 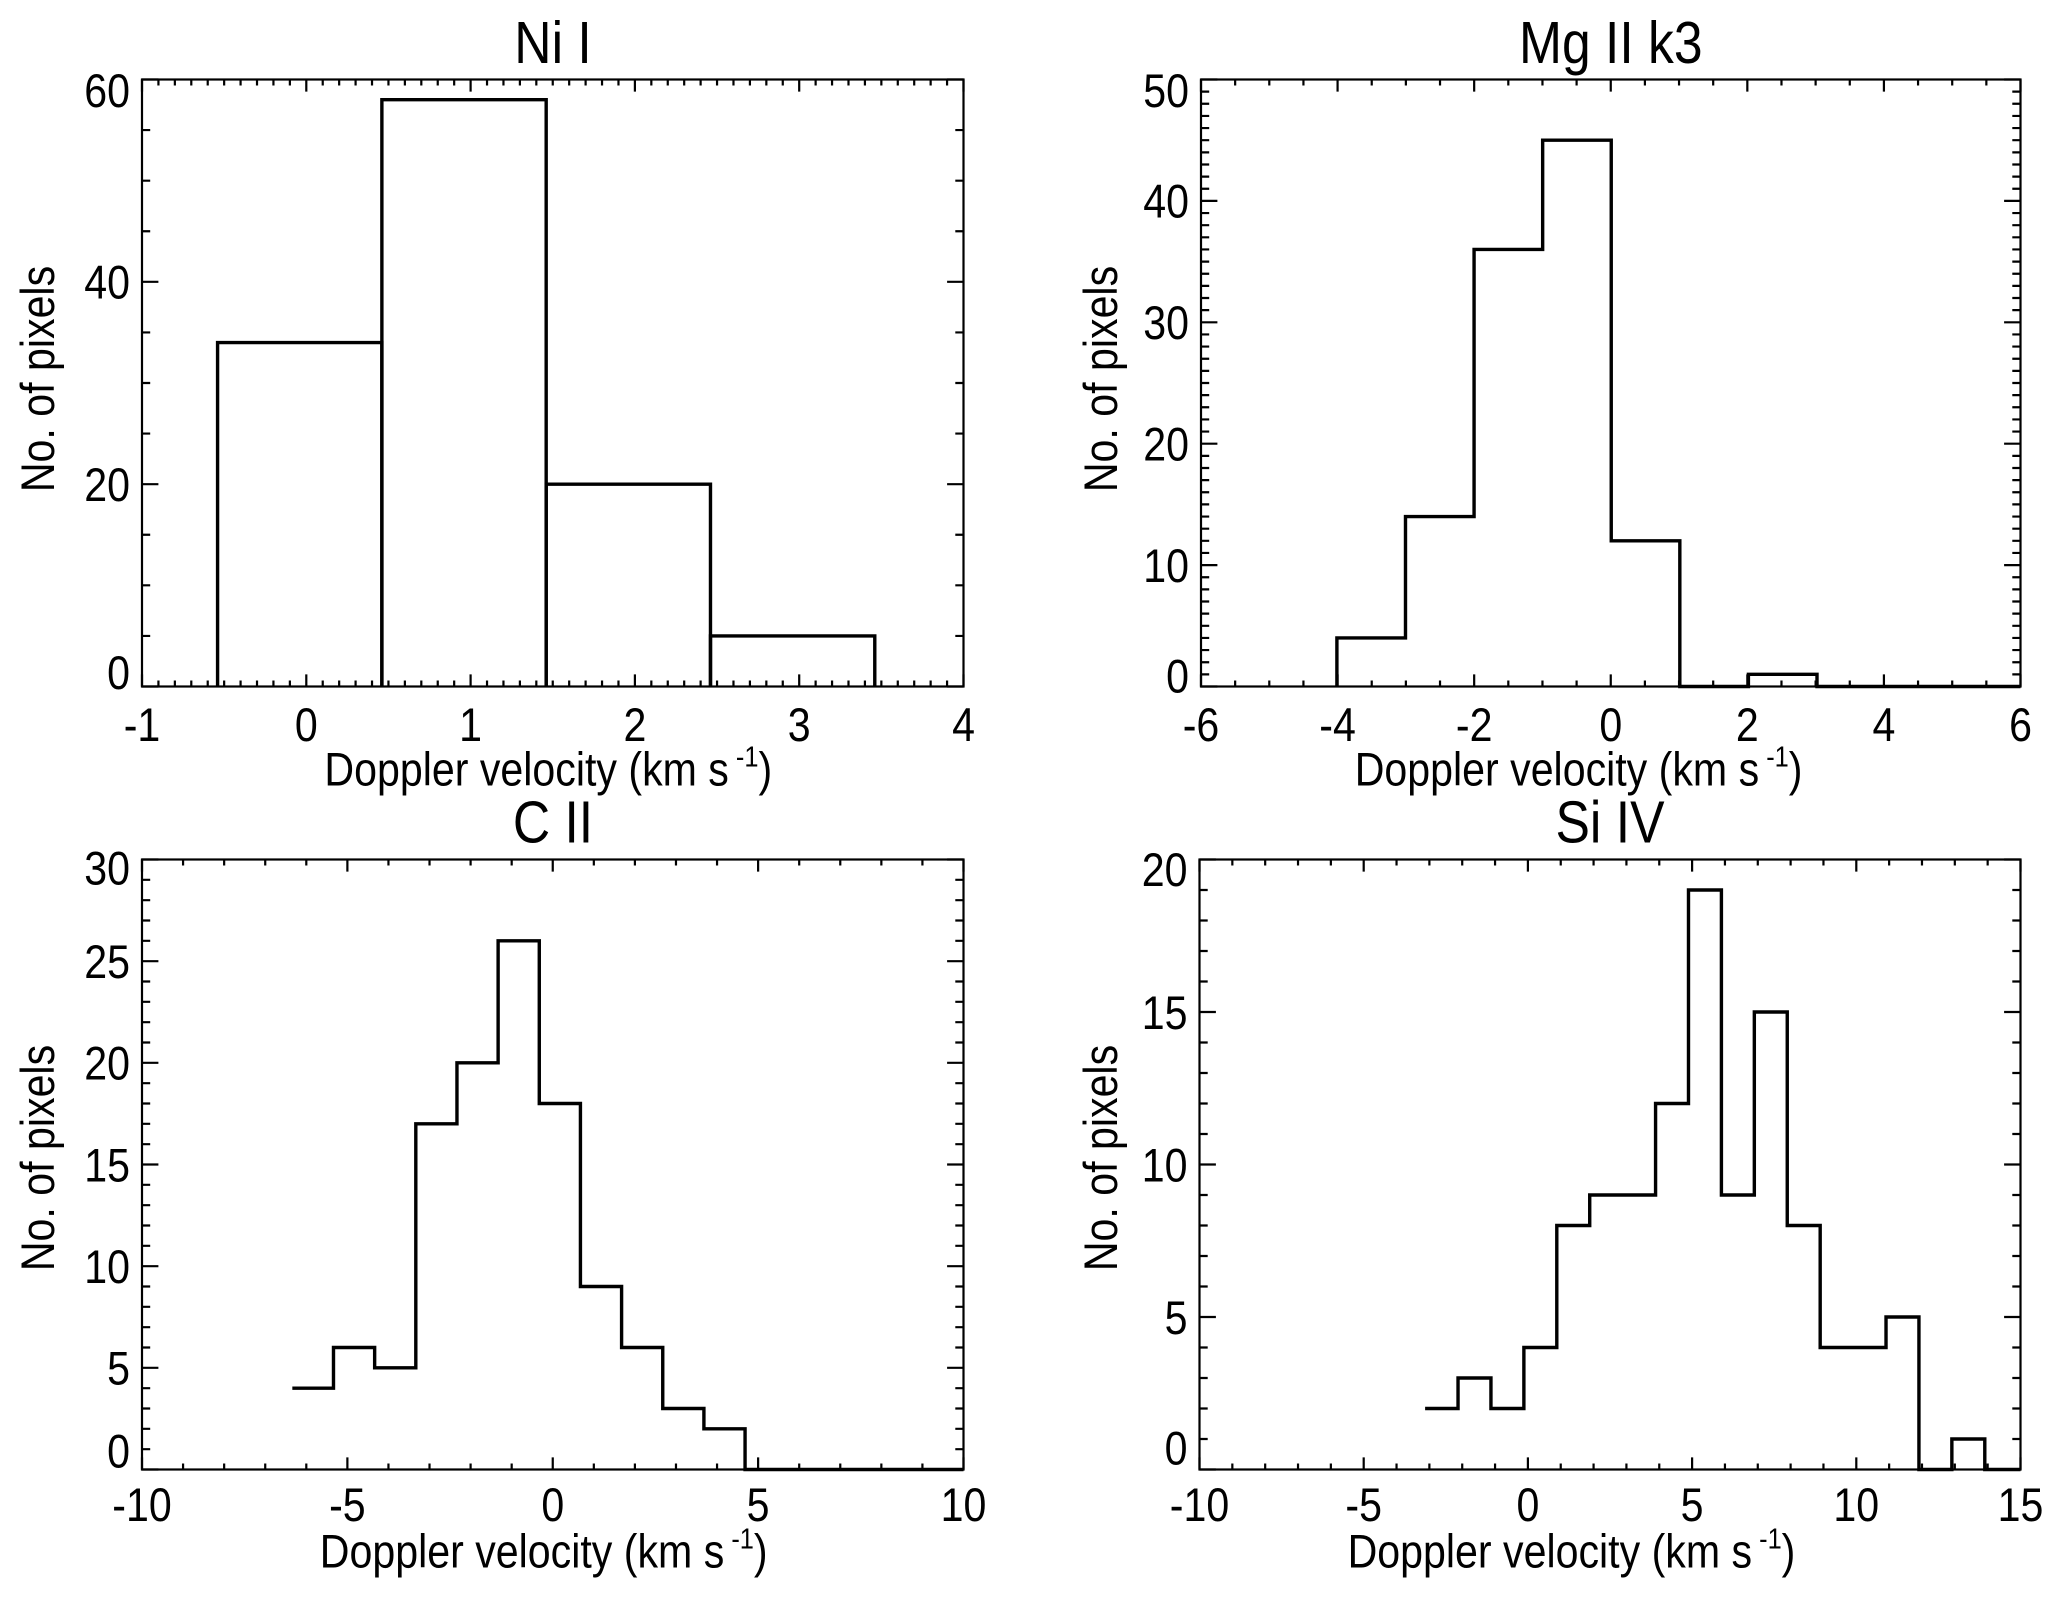 I want to click on svg-text: -1, so click(x=142, y=725).